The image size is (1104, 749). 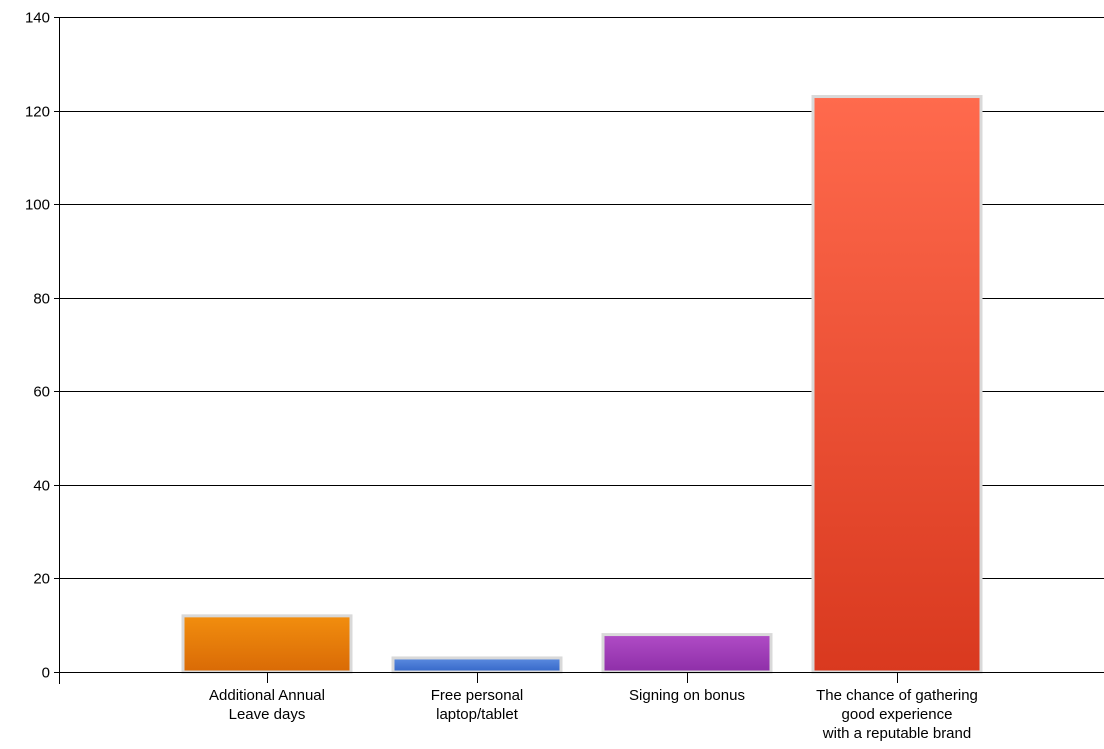 I want to click on y-tick-label: 140, so click(x=37, y=18).